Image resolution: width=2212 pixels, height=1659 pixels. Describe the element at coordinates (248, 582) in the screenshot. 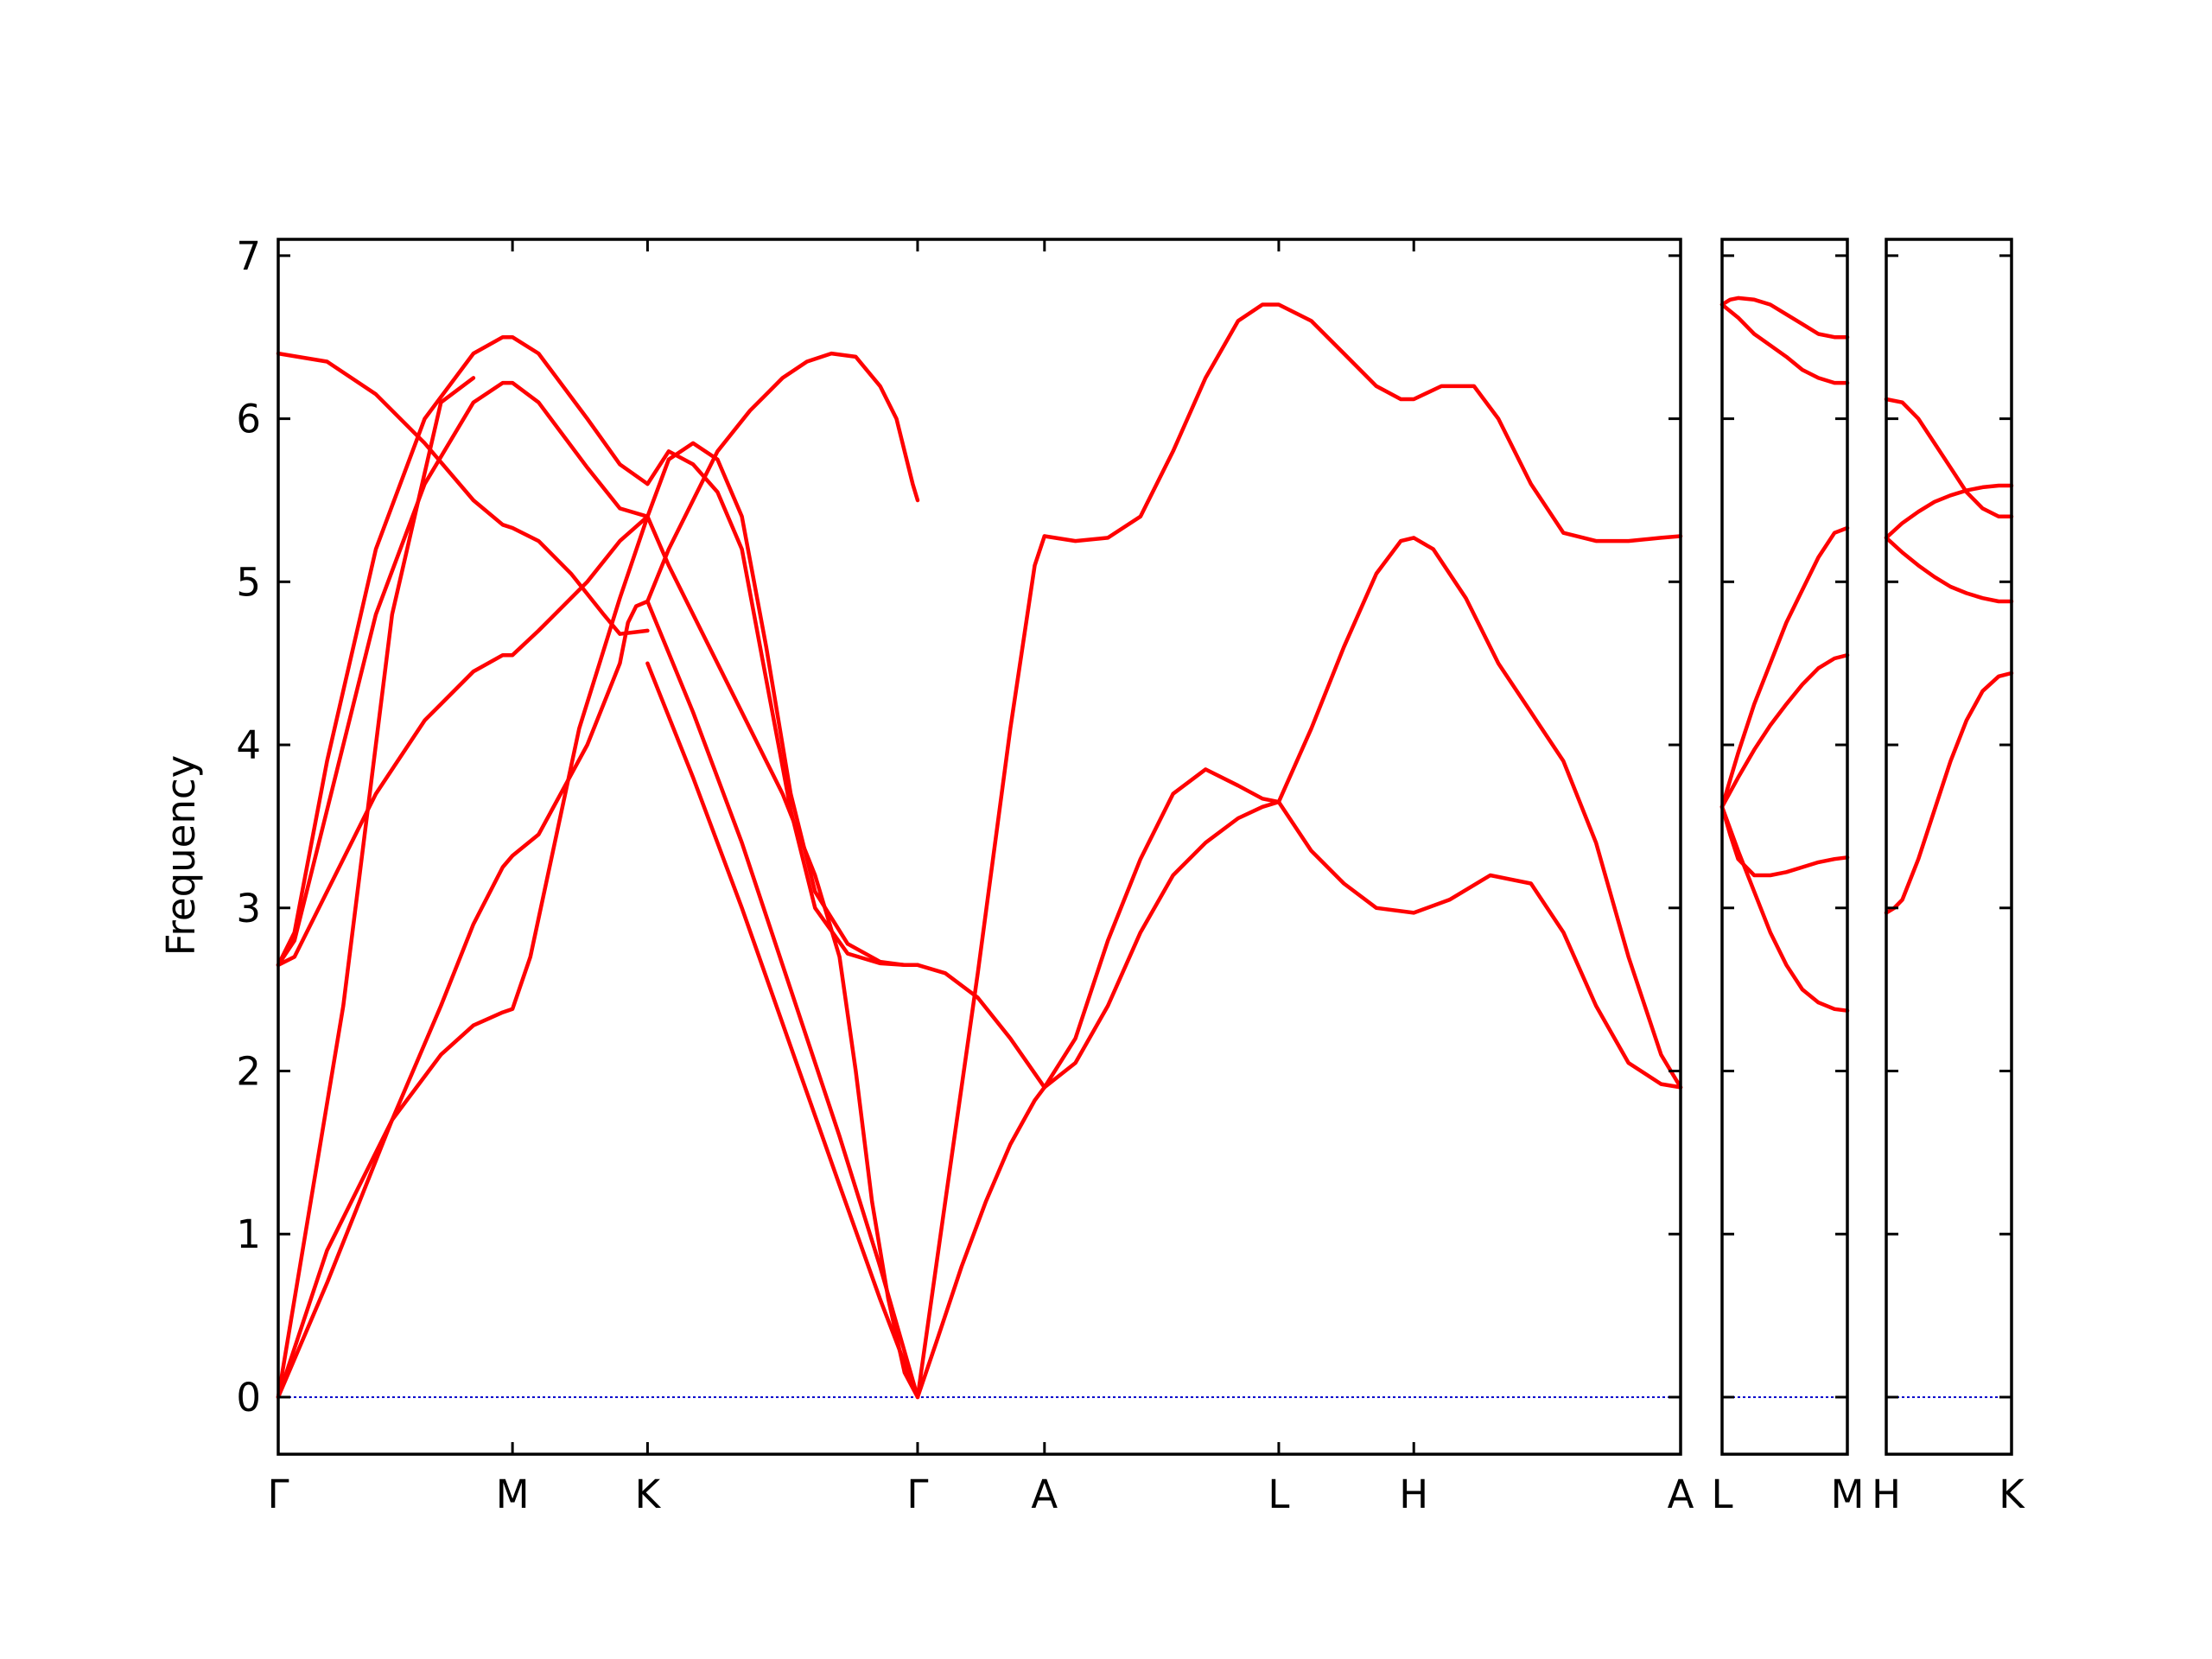

I see `y-tick-label-5: 5` at that location.